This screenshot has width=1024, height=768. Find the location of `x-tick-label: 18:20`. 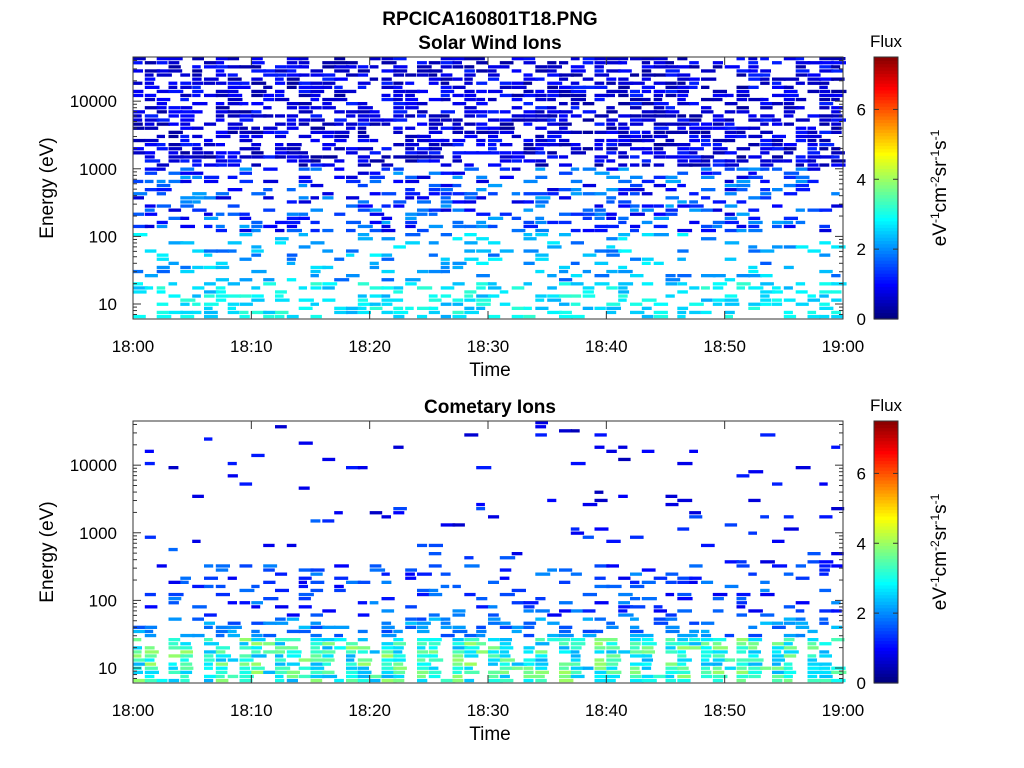

x-tick-label: 18:20 is located at coordinates (369, 346).